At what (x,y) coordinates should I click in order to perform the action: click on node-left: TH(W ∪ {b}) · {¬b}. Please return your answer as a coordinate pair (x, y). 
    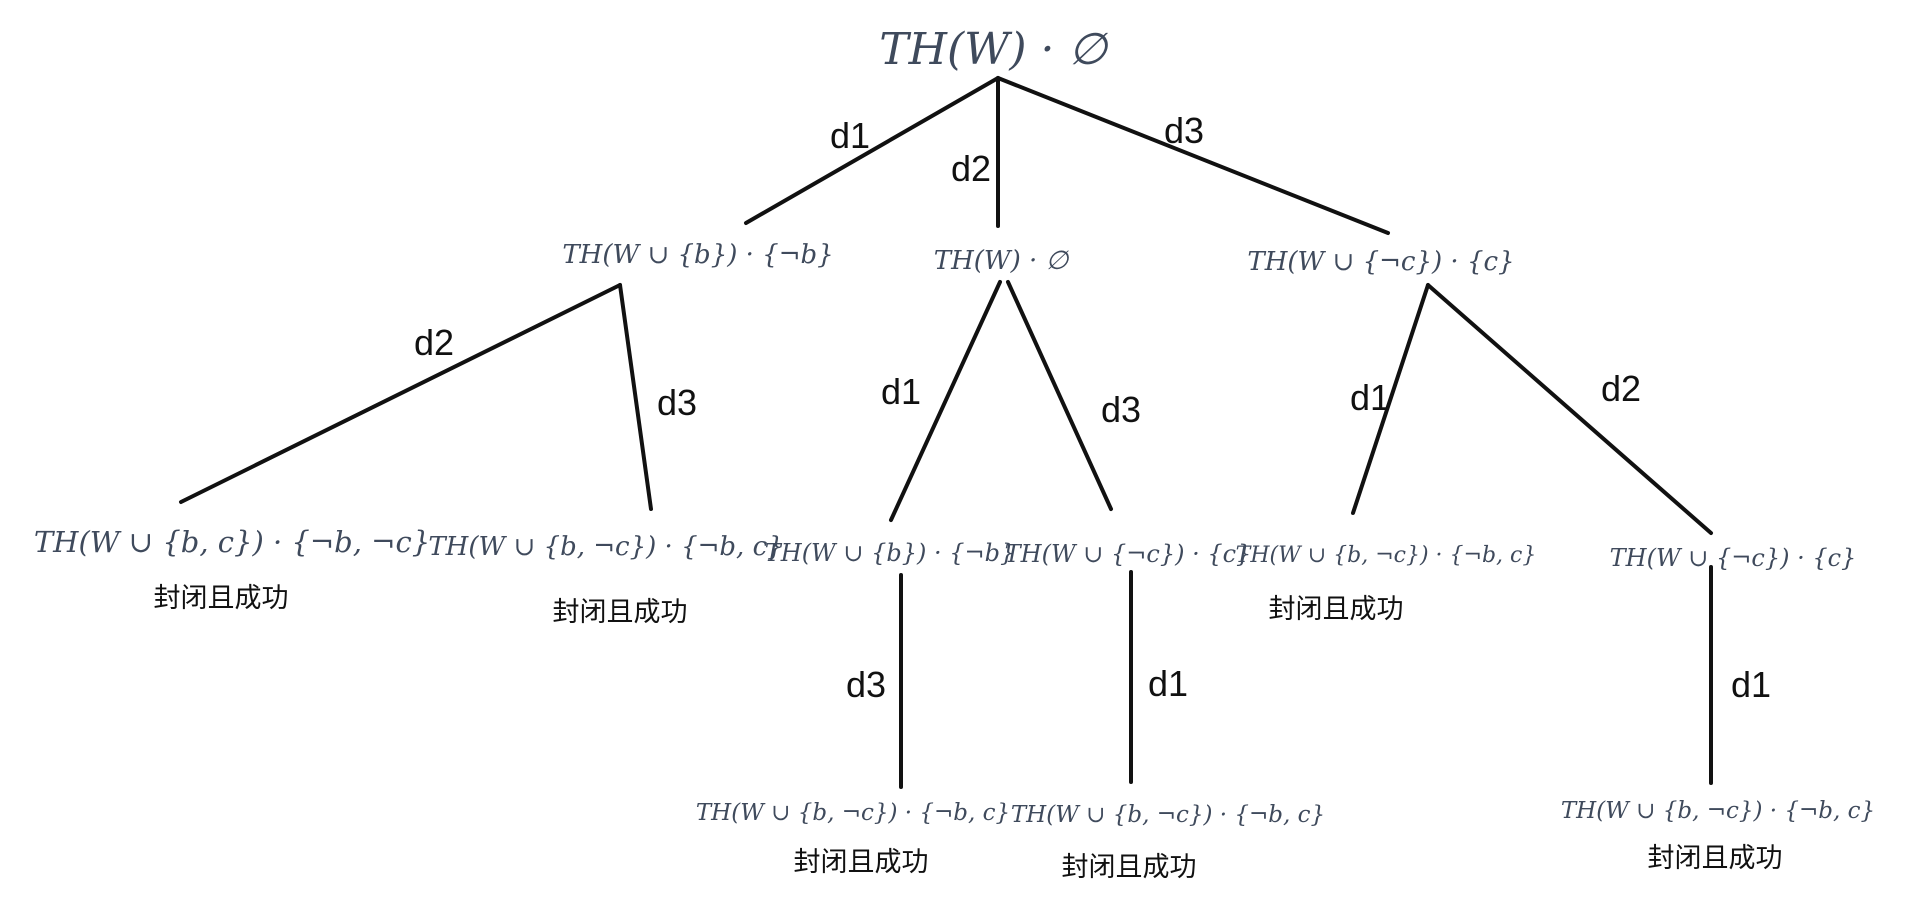
    Looking at the image, I should click on (698, 255).